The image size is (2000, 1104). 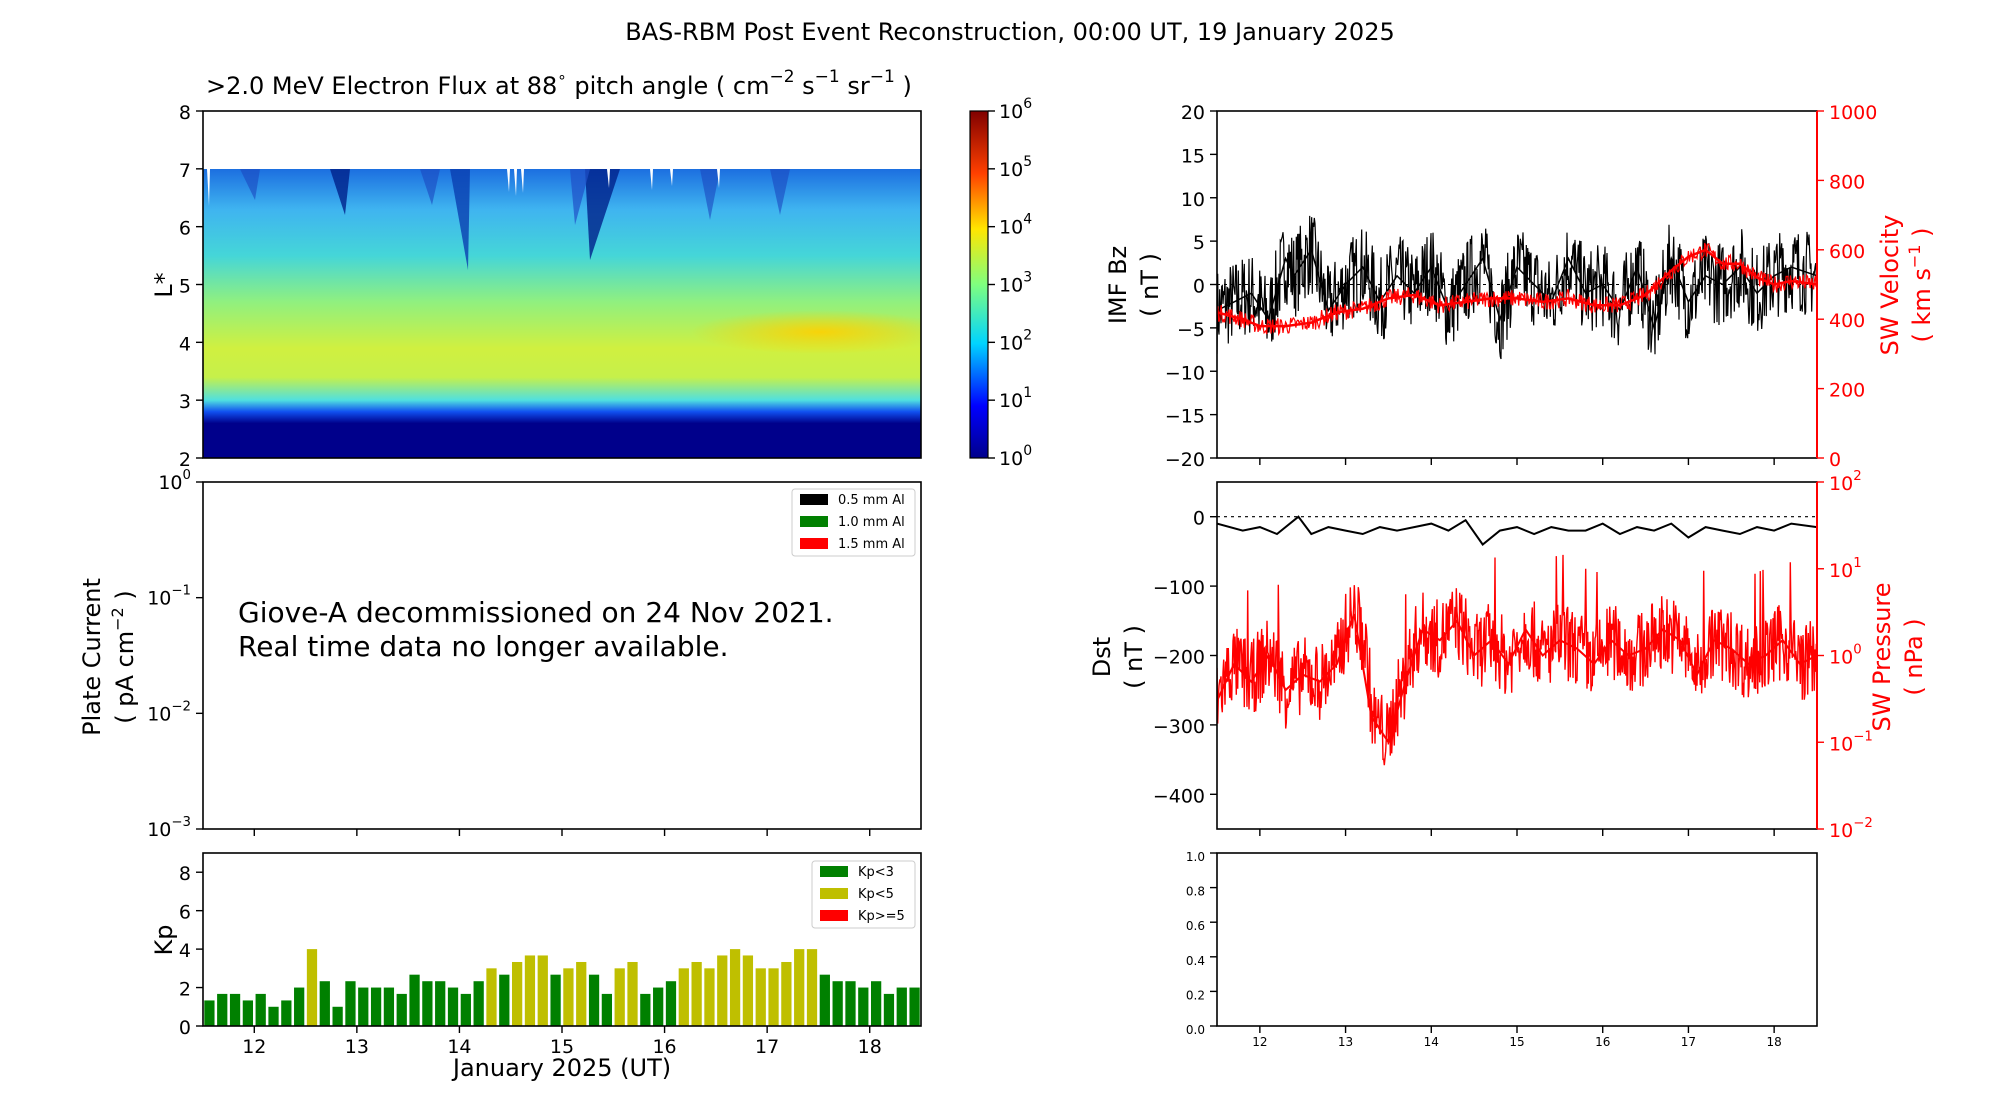 I want to click on kp-legend-swatch-low, so click(x=834, y=871).